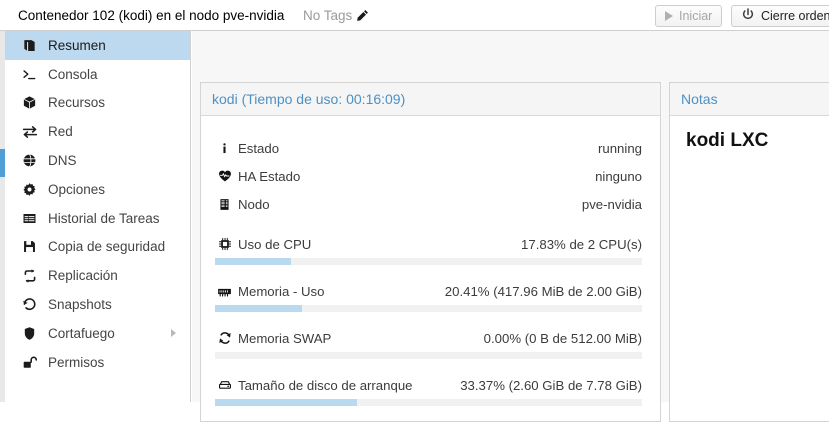 This screenshot has height=422, width=829. Describe the element at coordinates (31, 276) in the screenshot. I see `replication-arrows-icon` at that location.